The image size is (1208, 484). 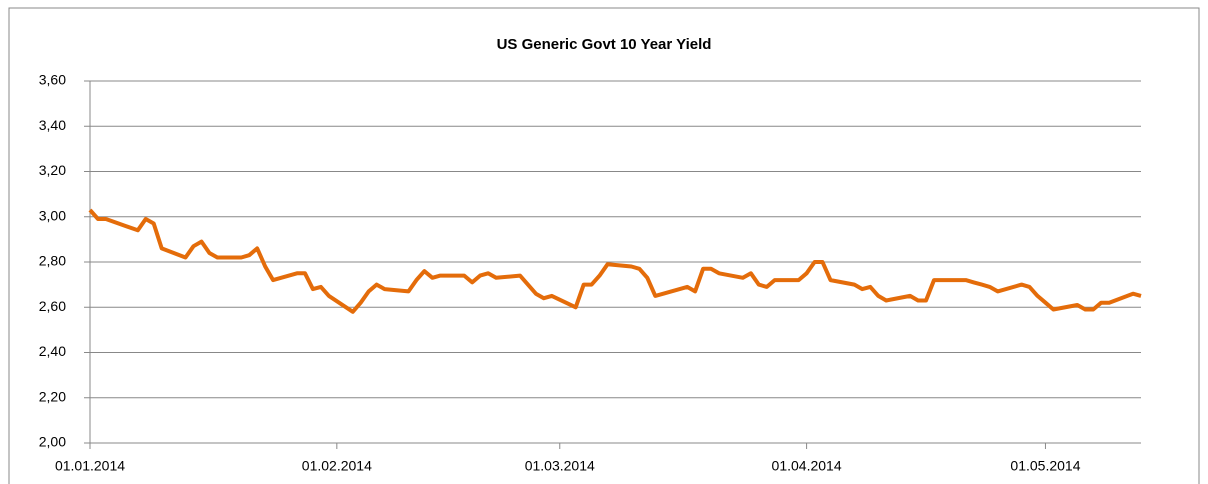 I want to click on y-tick-label: 2,40, so click(x=52, y=351).